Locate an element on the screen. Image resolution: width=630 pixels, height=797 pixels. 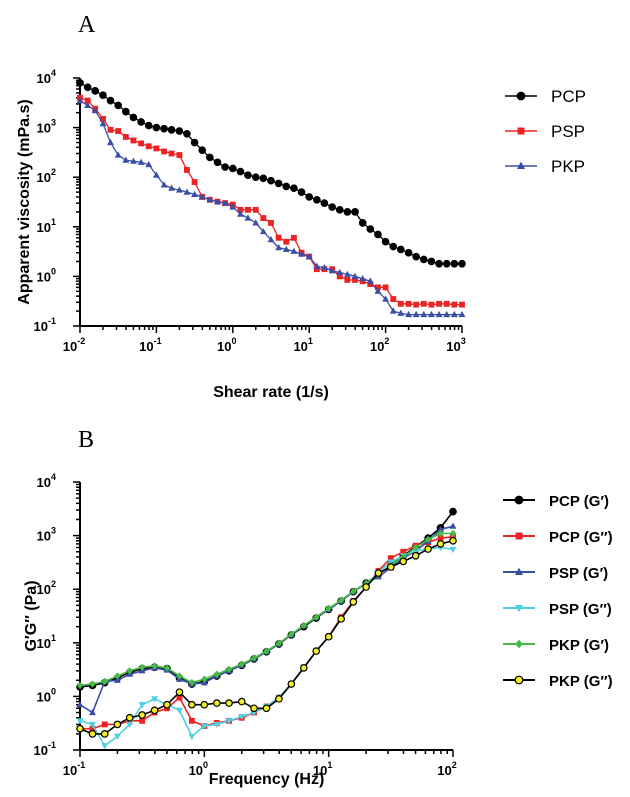
chart-a-series-pcp is located at coordinates (271, 173).